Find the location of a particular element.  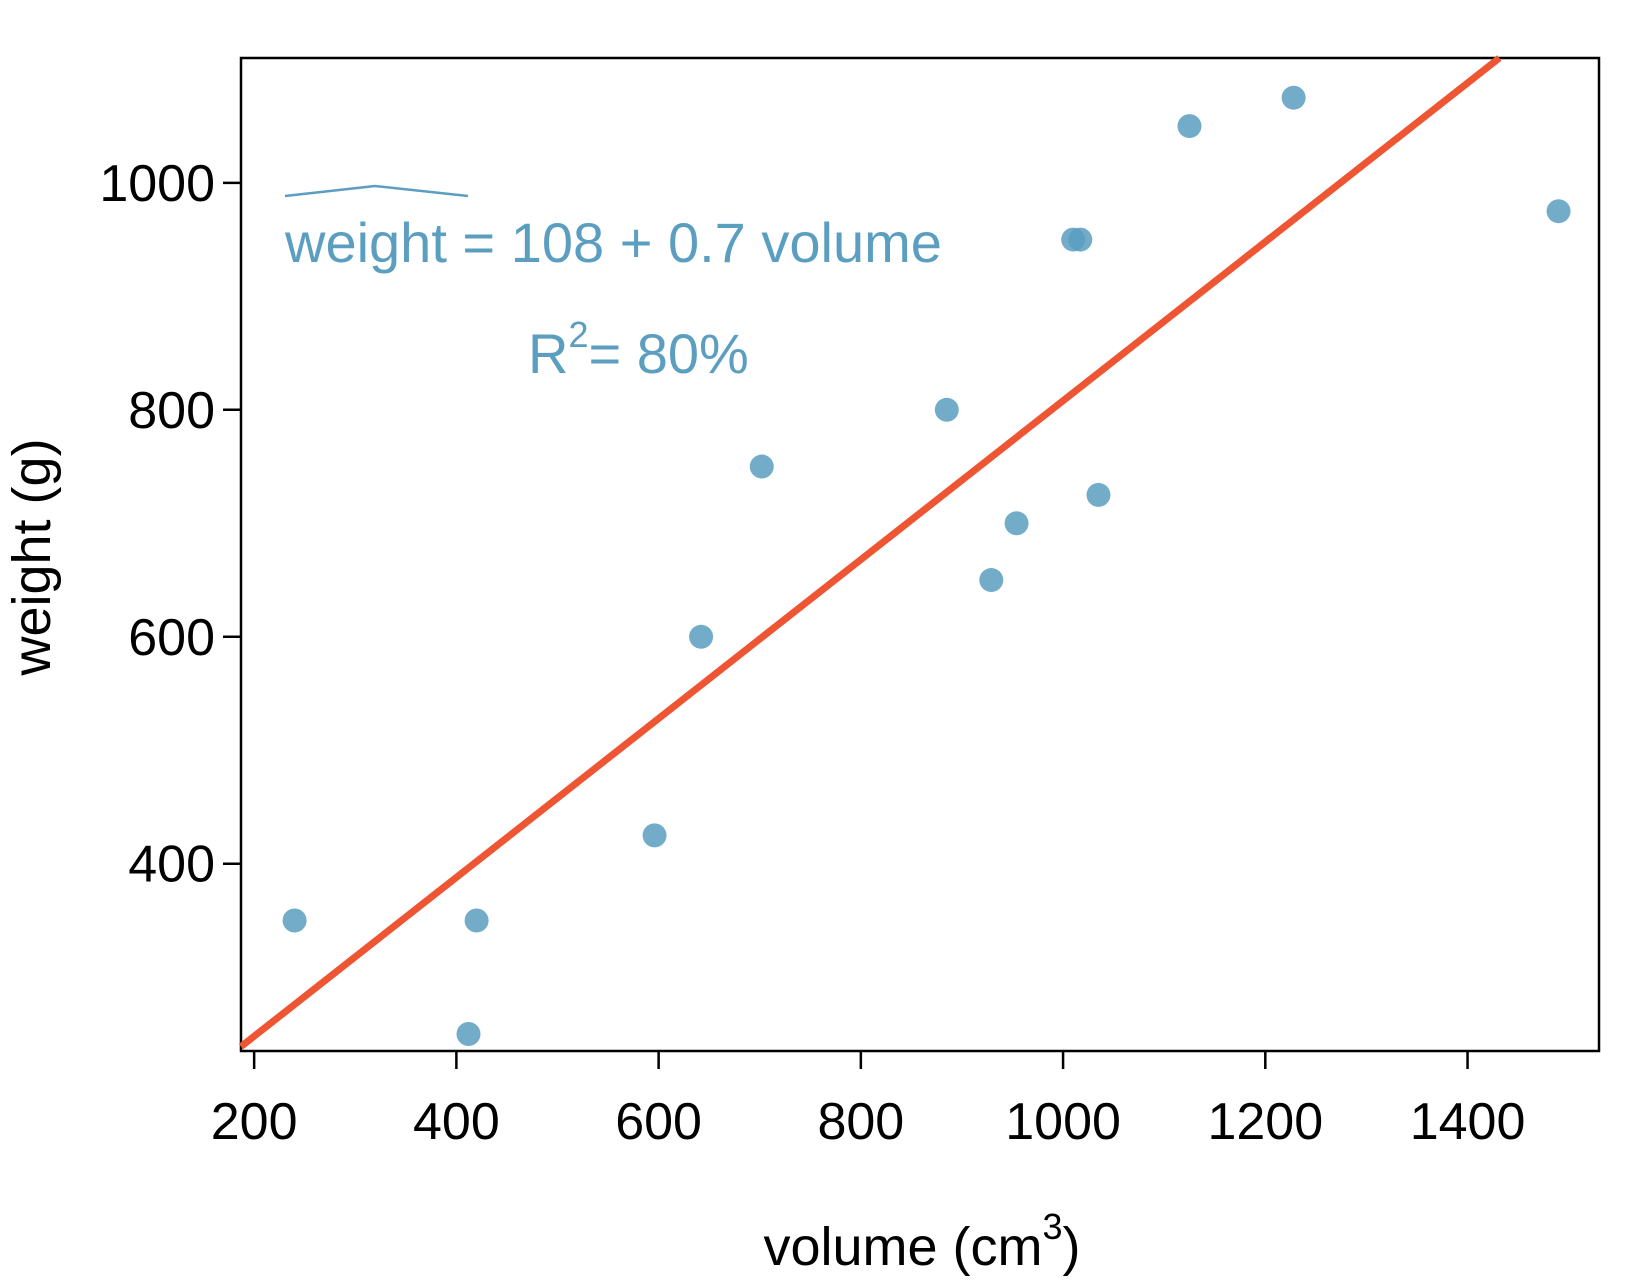

svg-text: weight = 108 + 0.7 volume is located at coordinates (613, 242).